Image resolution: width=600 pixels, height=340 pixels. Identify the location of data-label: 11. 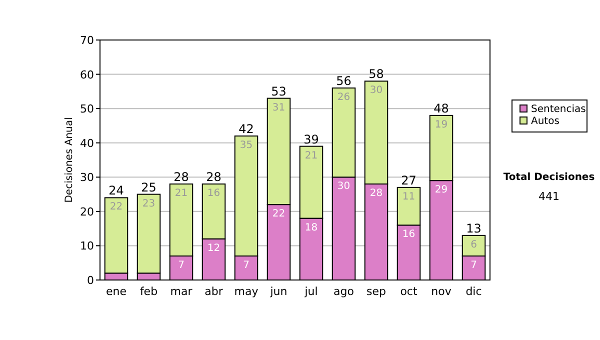
(409, 196).